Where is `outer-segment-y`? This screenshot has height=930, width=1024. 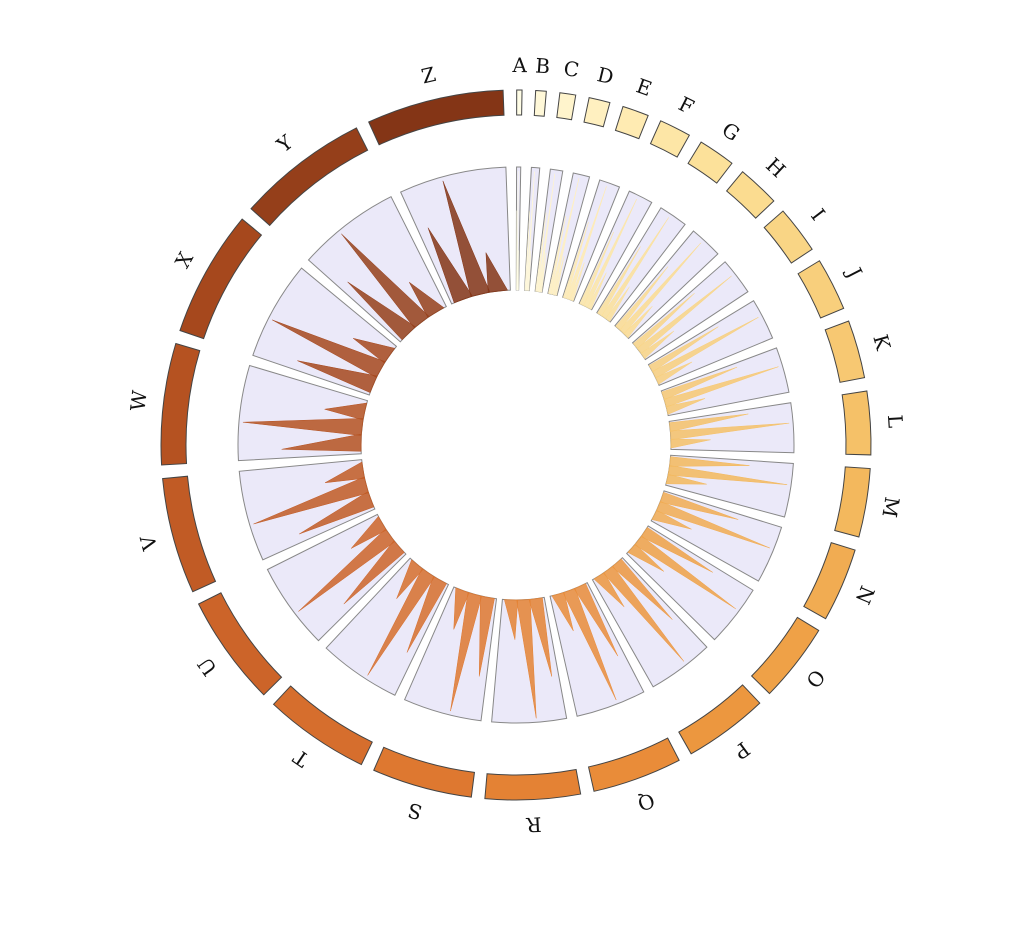
outer-segment-y is located at coordinates (309, 177).